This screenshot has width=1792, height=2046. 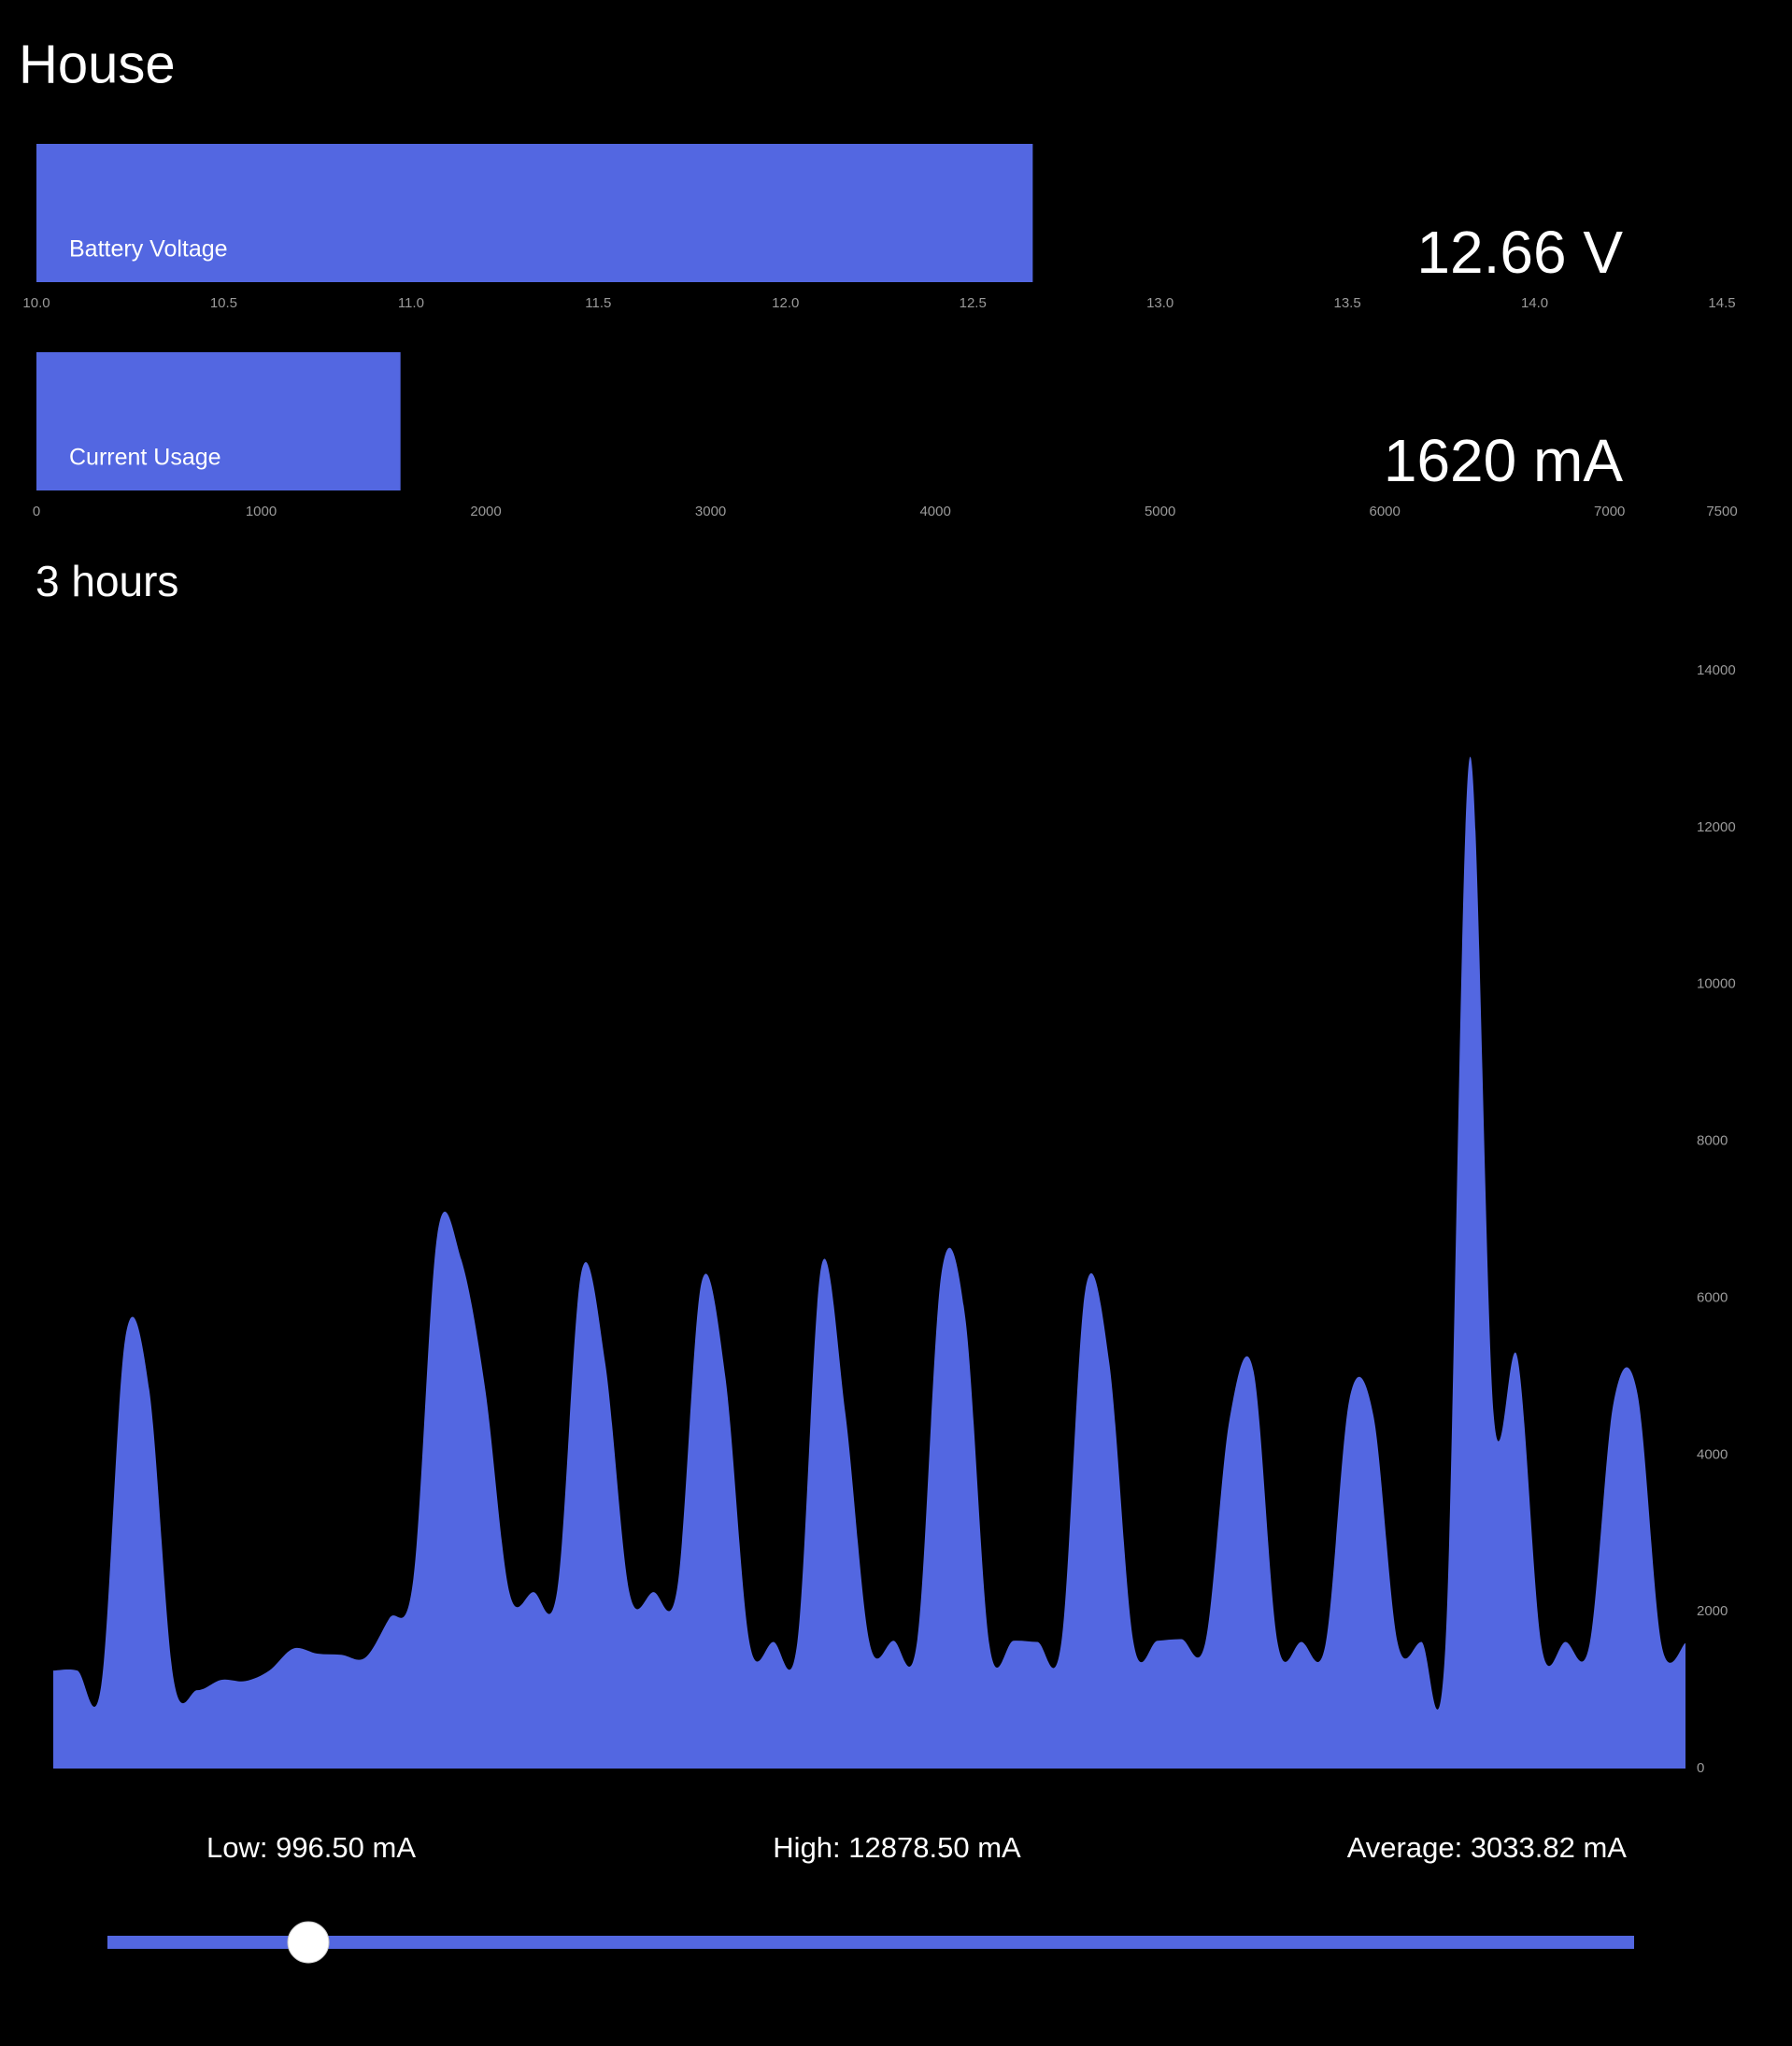 What do you see at coordinates (1609, 511) in the screenshot?
I see `x-tick-label: 7000` at bounding box center [1609, 511].